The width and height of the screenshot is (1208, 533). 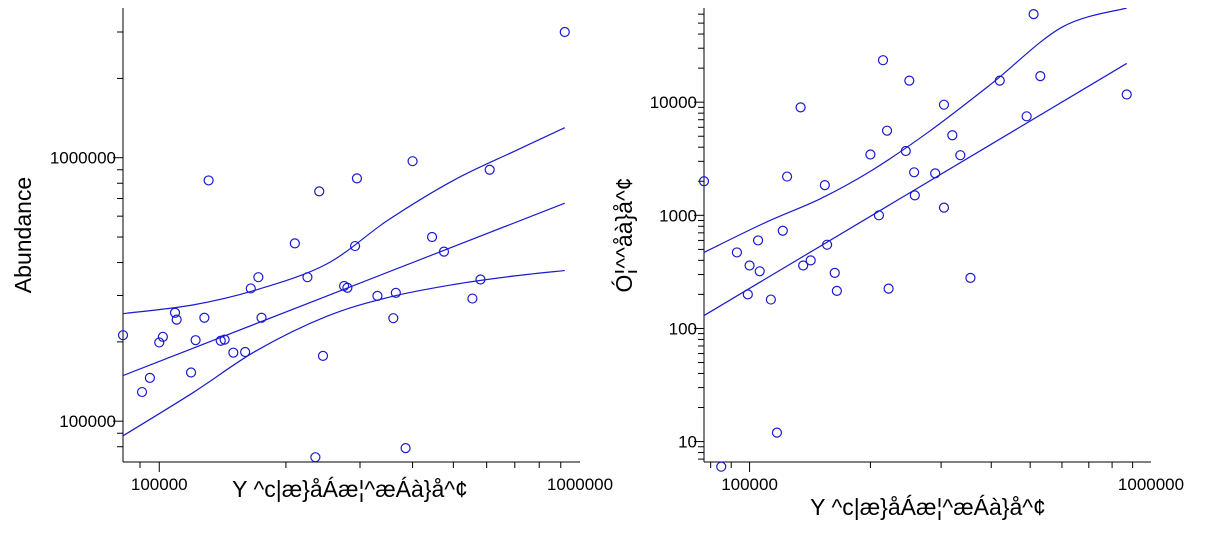 I want to click on y-tick-label: 10, so click(x=687, y=442).